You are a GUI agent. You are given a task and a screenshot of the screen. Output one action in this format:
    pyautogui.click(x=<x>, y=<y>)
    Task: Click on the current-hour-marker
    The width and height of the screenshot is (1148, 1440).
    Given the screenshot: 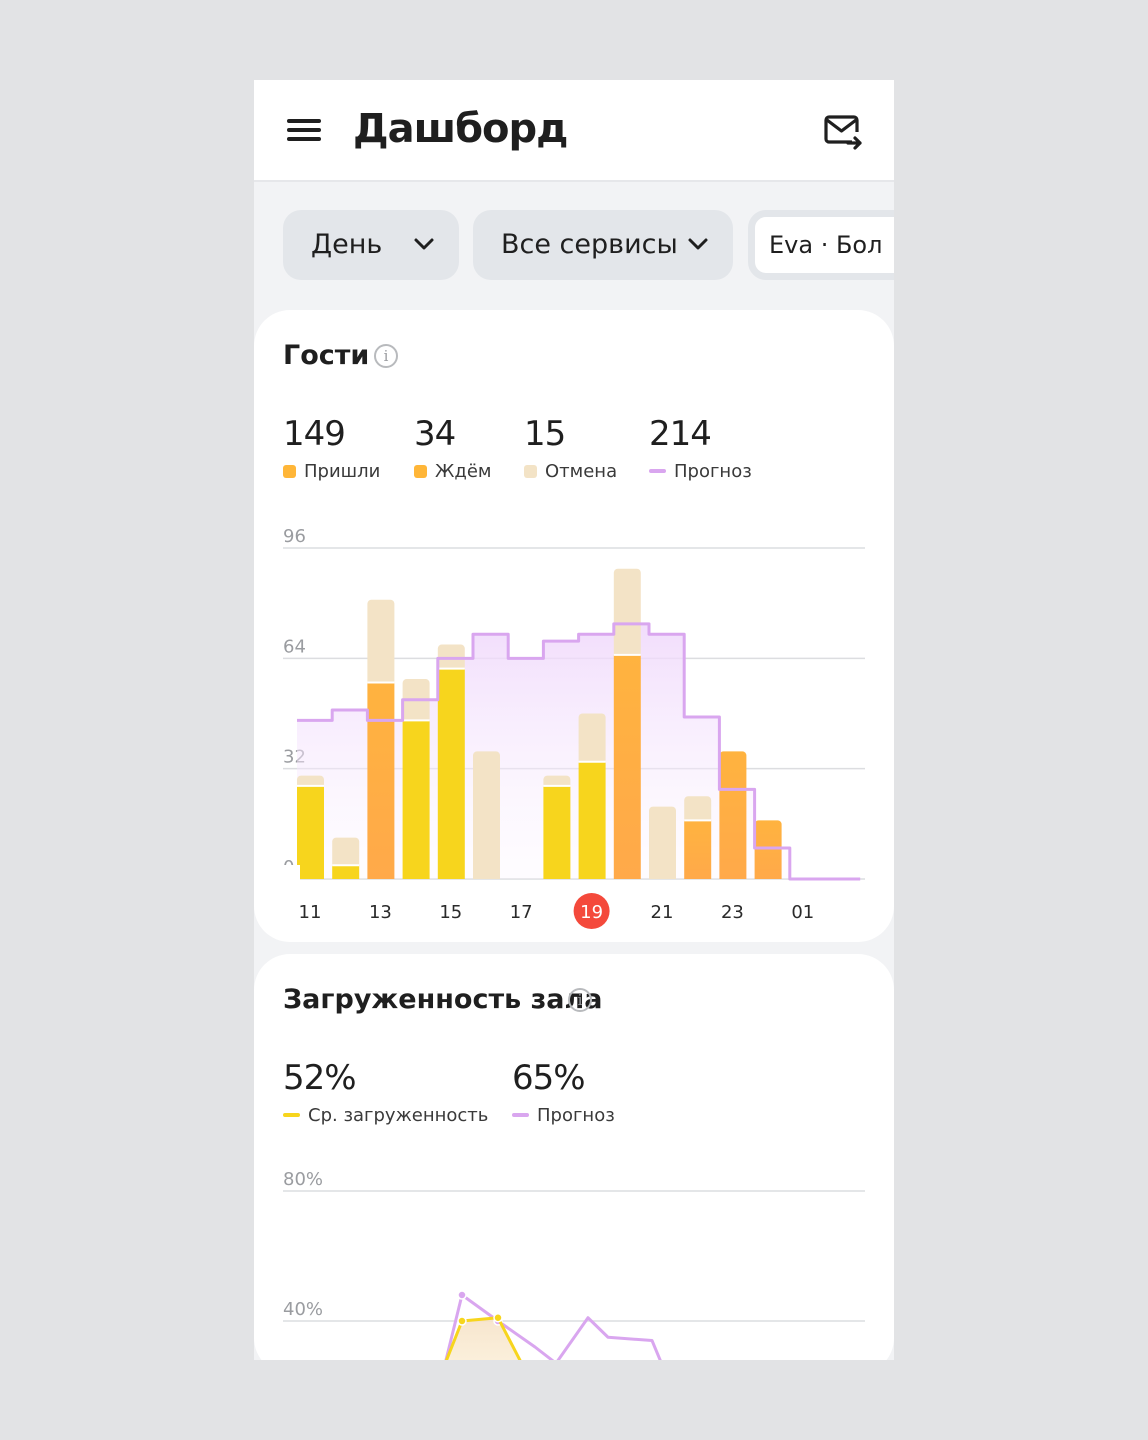 What is the action you would take?
    pyautogui.click(x=591, y=911)
    